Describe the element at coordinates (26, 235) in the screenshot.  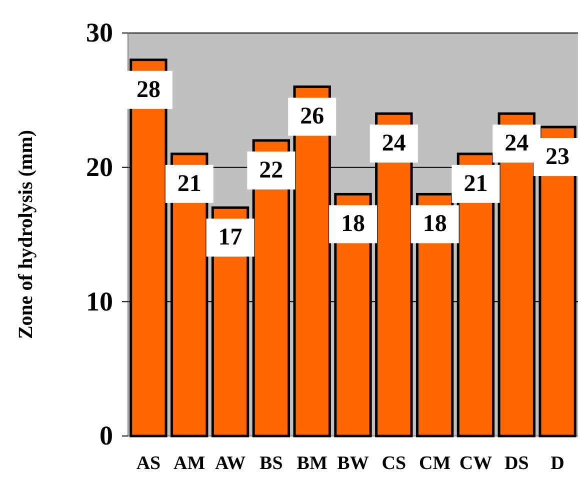
I see `y-axis-title: Zone of hydrolysis (mm)` at that location.